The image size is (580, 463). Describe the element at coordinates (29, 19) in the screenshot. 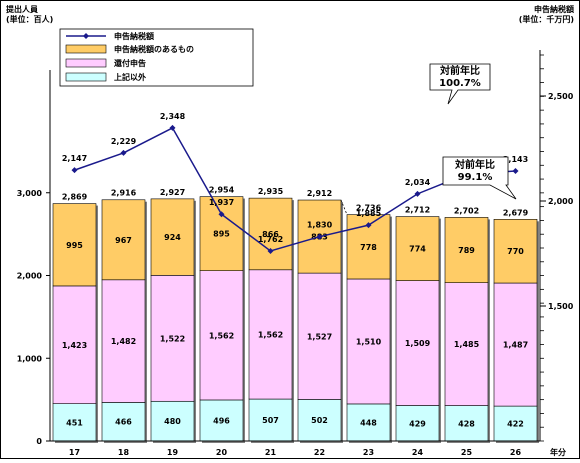

I see `left-axis-unit: (単位：百人)` at that location.